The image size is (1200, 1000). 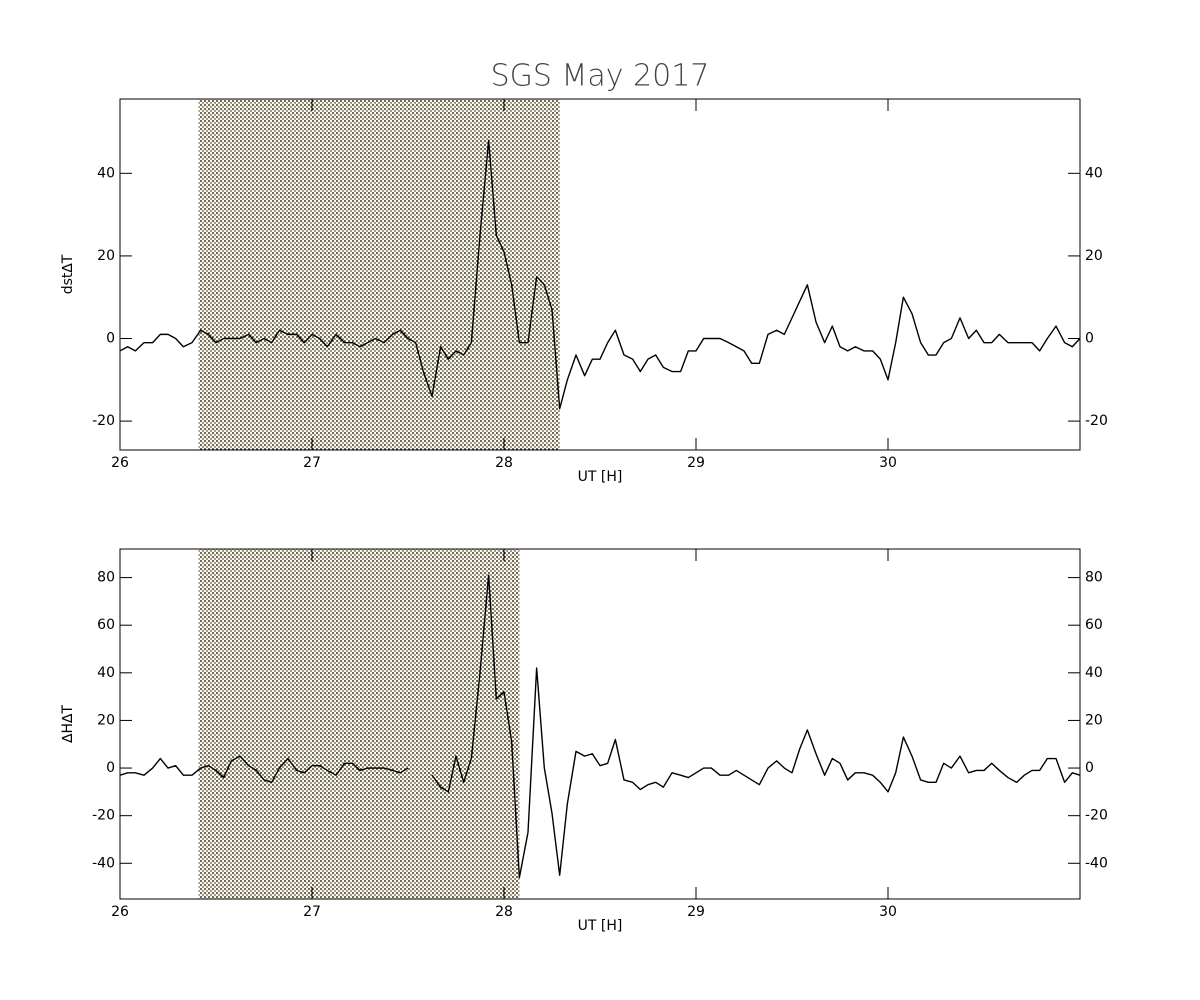 What do you see at coordinates (1094, 578) in the screenshot?
I see `y-tick-label-right: 80` at bounding box center [1094, 578].